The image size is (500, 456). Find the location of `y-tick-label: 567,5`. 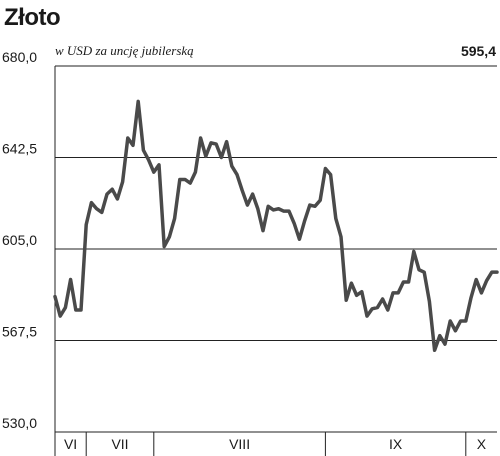

y-tick-label: 567,5 is located at coordinates (19, 332).